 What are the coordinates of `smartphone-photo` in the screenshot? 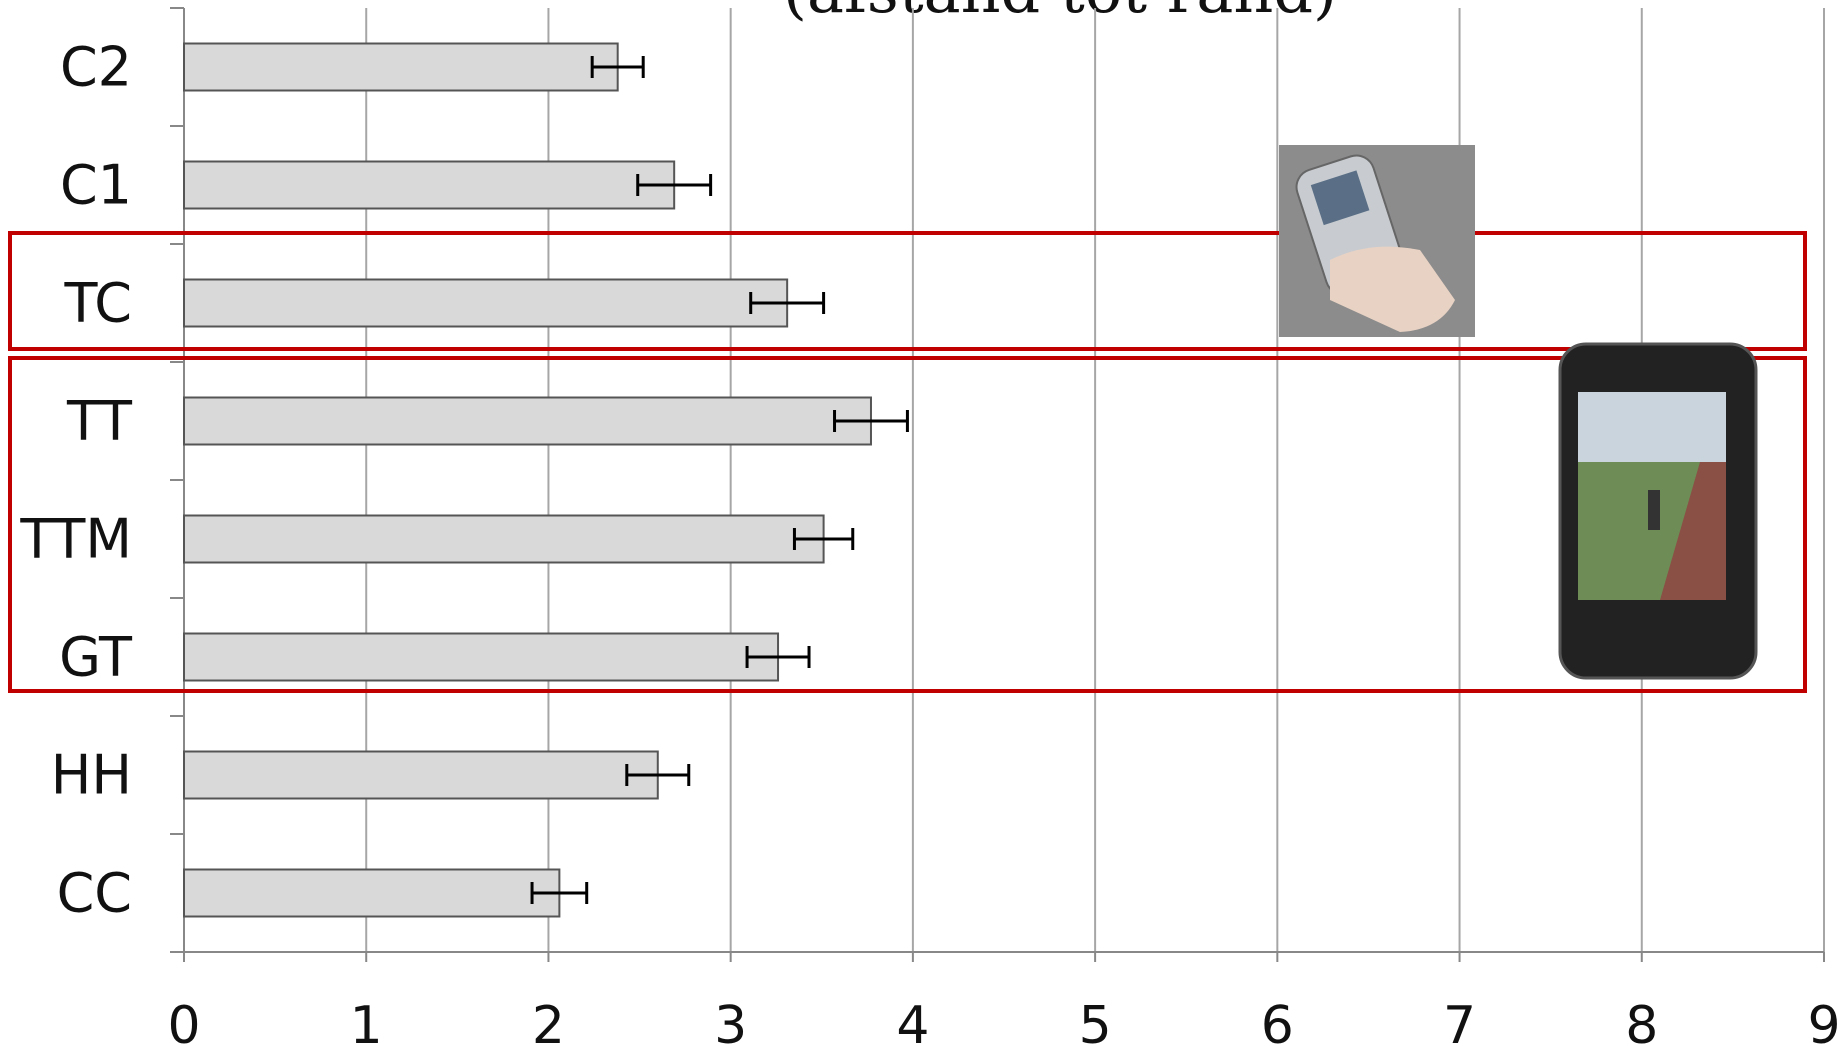 It's located at (1658, 511).